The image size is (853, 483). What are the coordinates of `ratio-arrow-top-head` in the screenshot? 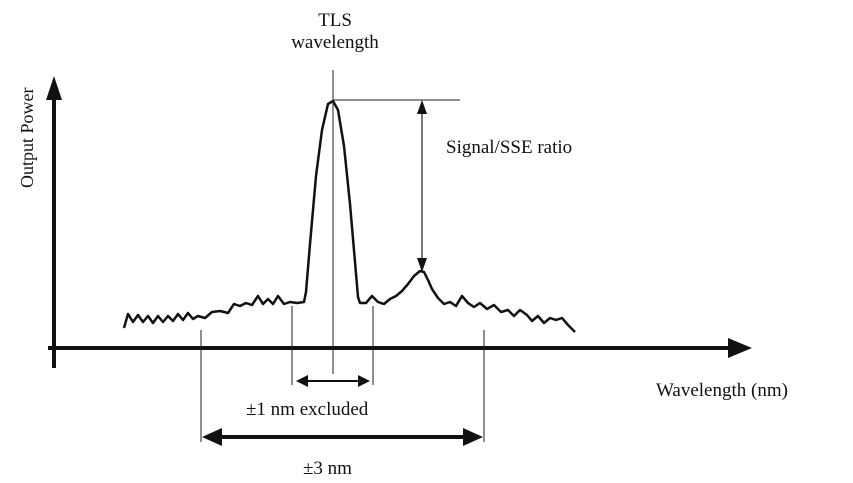 It's located at (422, 107).